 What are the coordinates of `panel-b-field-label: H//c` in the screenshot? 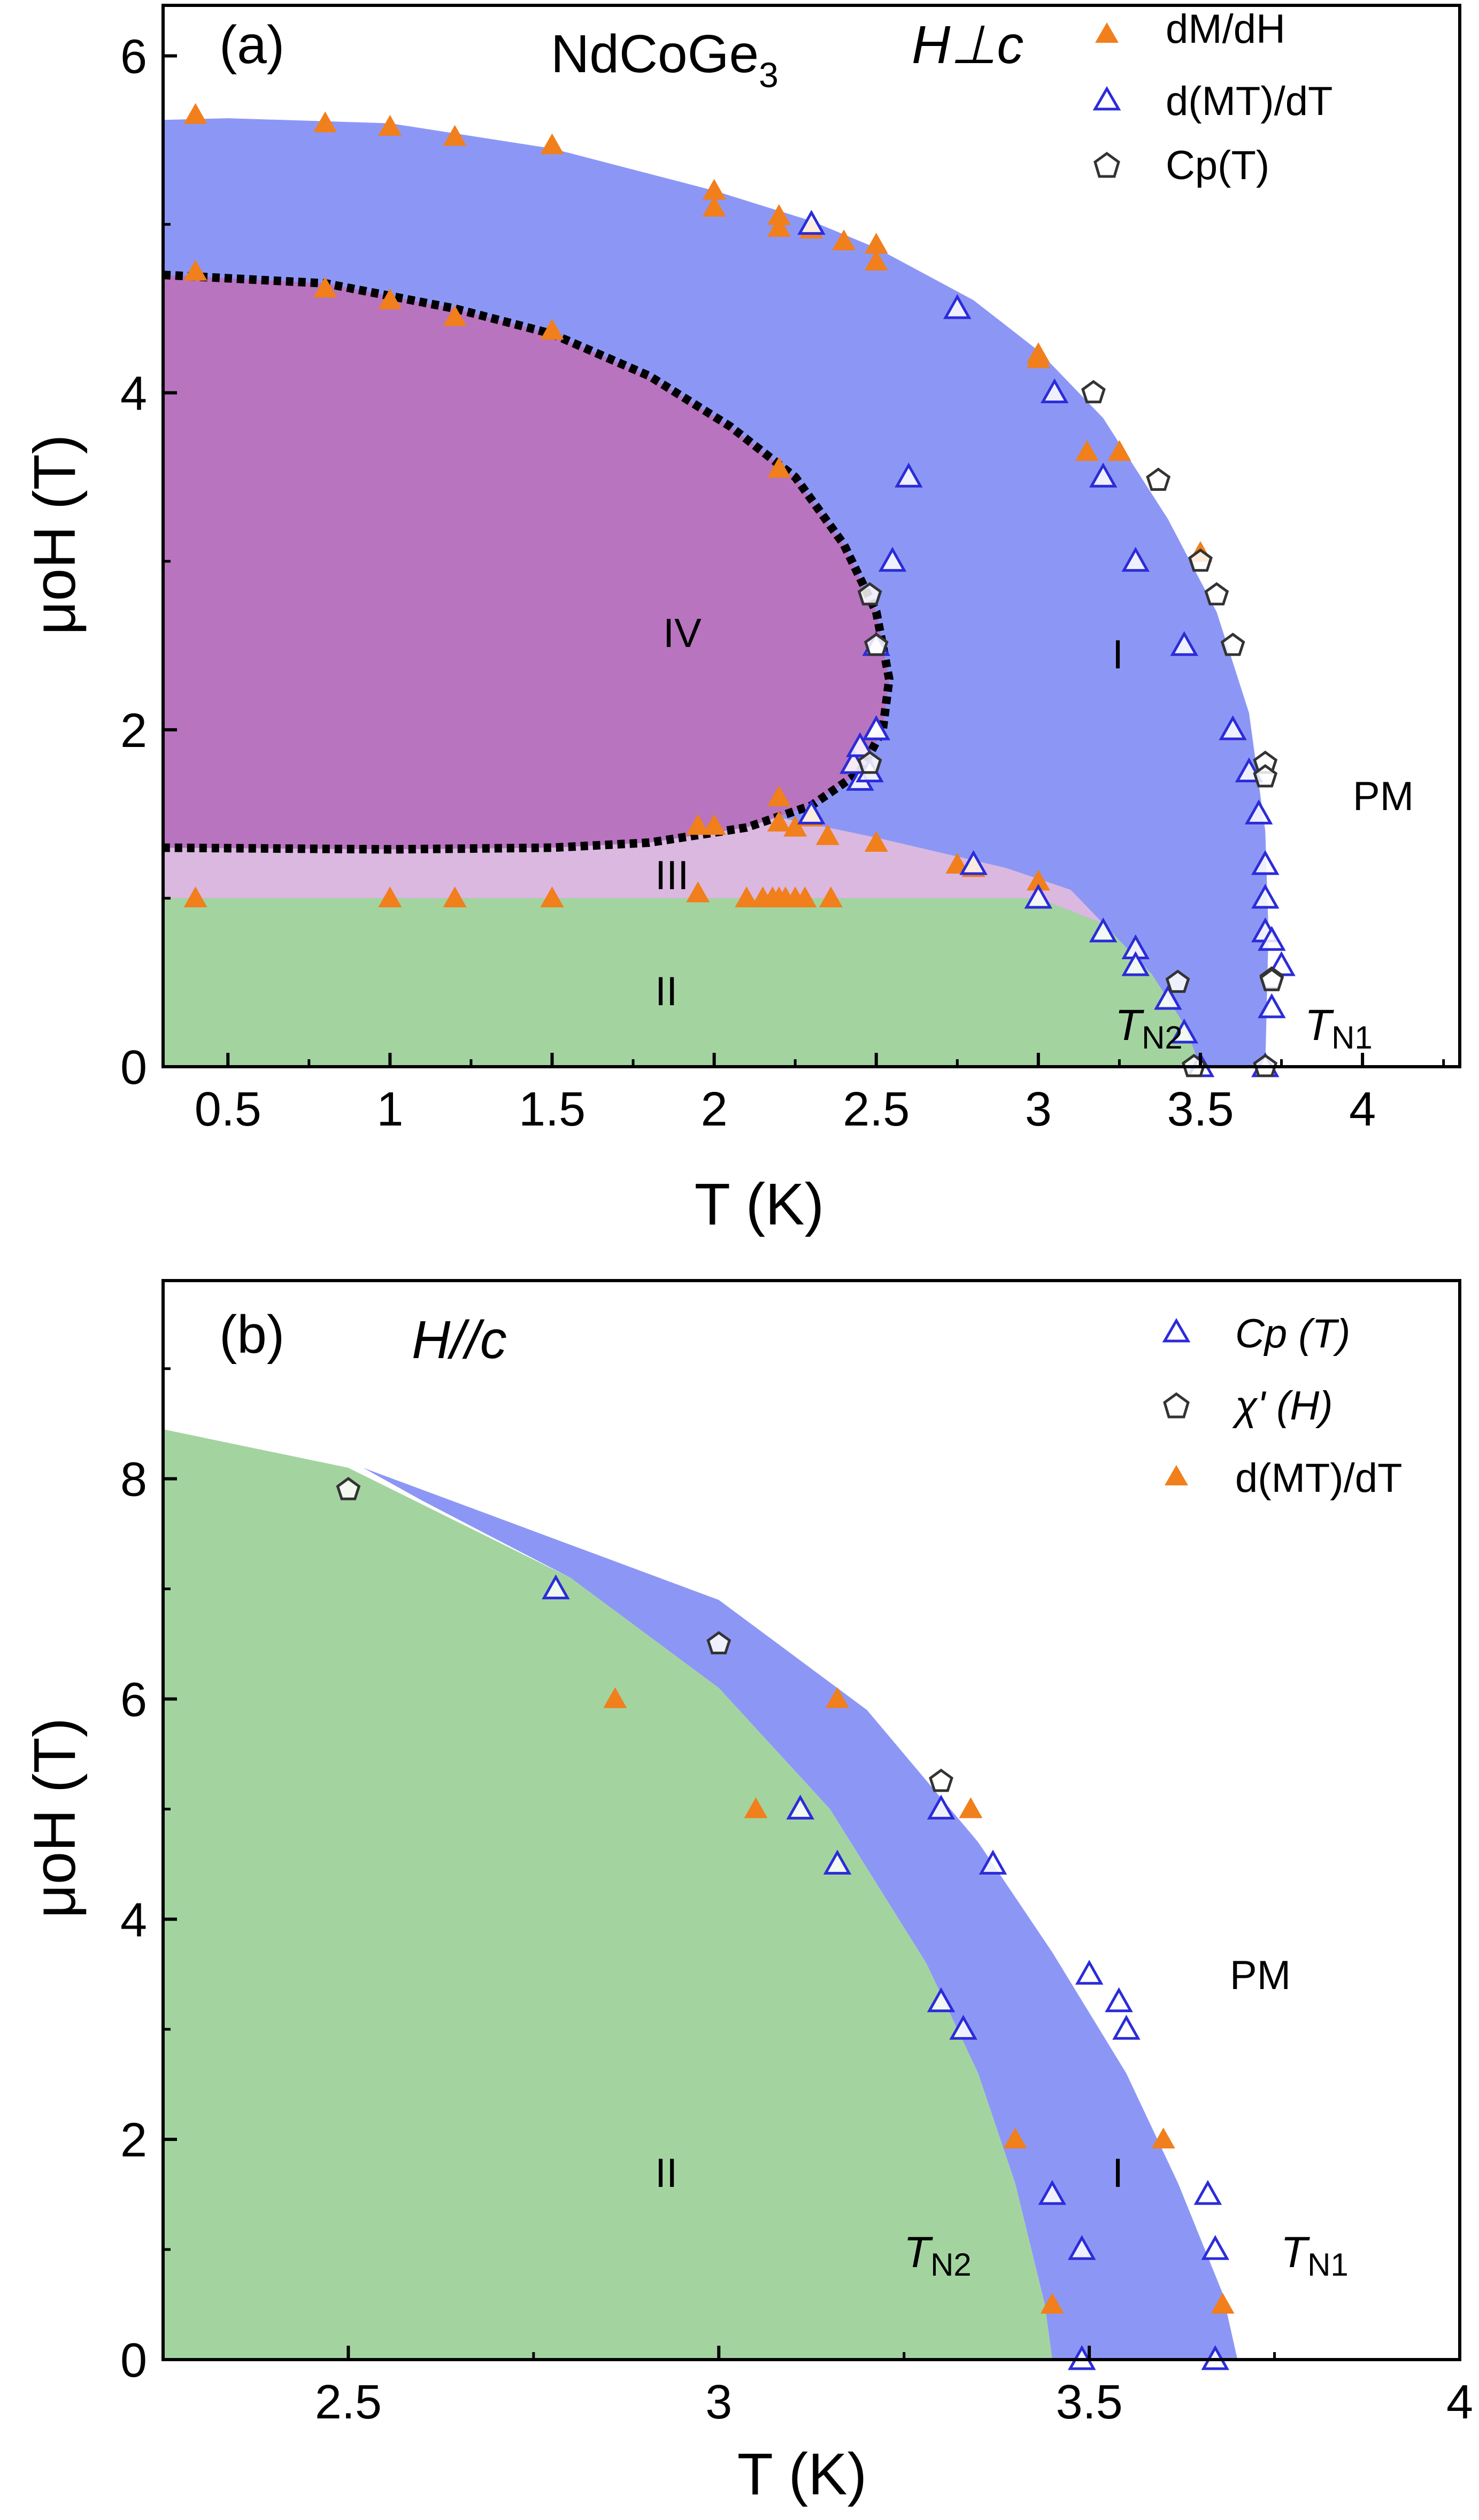 It's located at (460, 1340).